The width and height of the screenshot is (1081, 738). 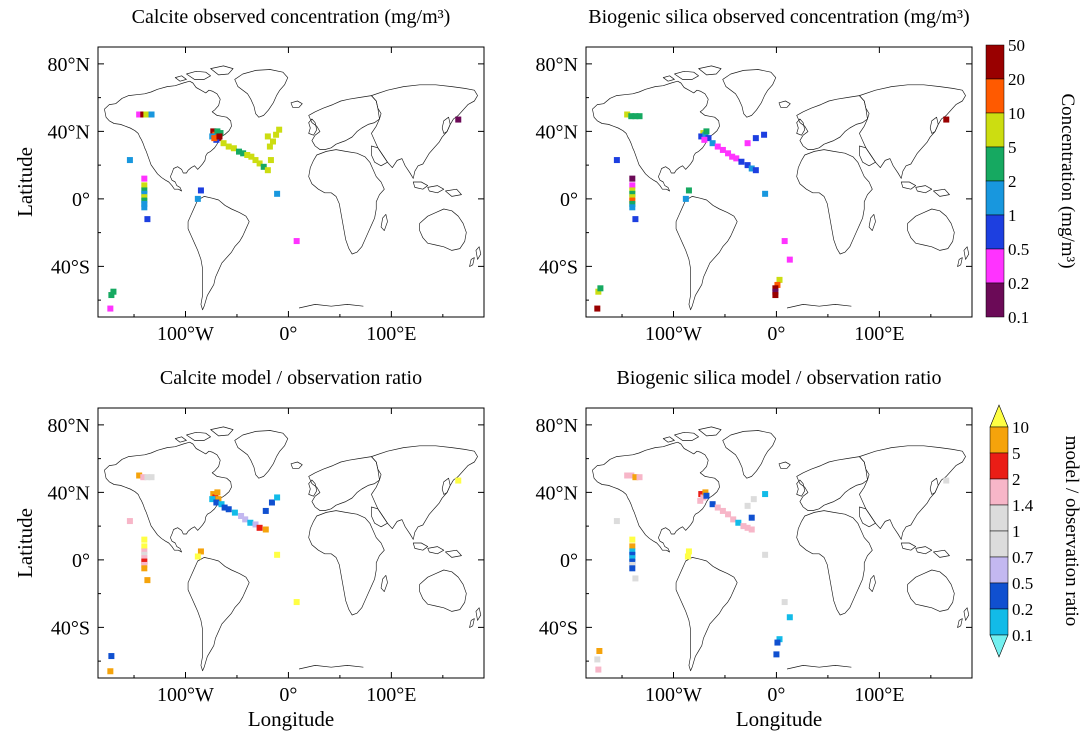 I want to click on colorbar-tick-label: 50, so click(x=1016, y=45).